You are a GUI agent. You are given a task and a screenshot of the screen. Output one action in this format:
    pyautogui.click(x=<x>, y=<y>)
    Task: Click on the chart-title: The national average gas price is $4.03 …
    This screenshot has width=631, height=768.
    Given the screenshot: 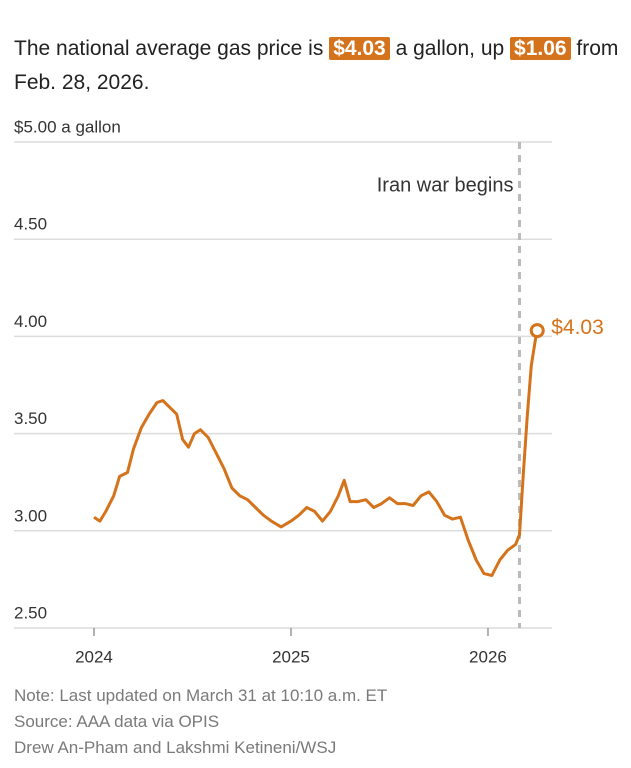 What is the action you would take?
    pyautogui.click(x=319, y=66)
    